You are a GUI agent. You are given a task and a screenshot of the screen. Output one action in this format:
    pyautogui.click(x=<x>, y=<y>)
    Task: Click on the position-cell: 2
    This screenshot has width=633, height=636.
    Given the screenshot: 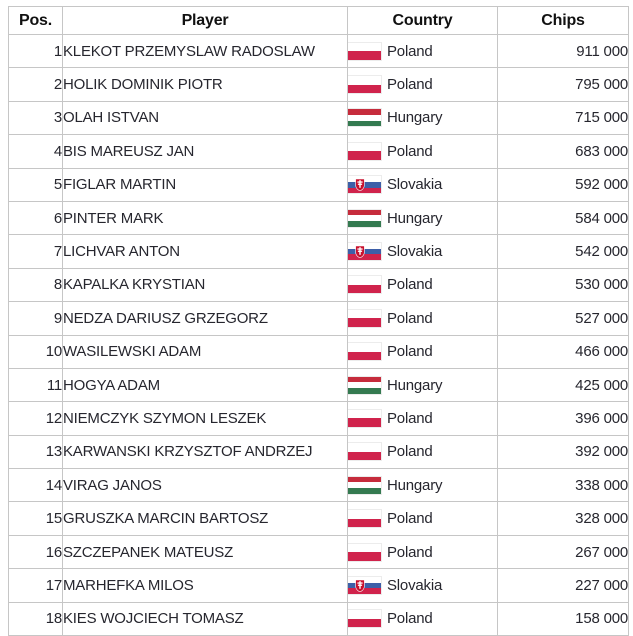 What is the action you would take?
    pyautogui.click(x=35, y=84)
    